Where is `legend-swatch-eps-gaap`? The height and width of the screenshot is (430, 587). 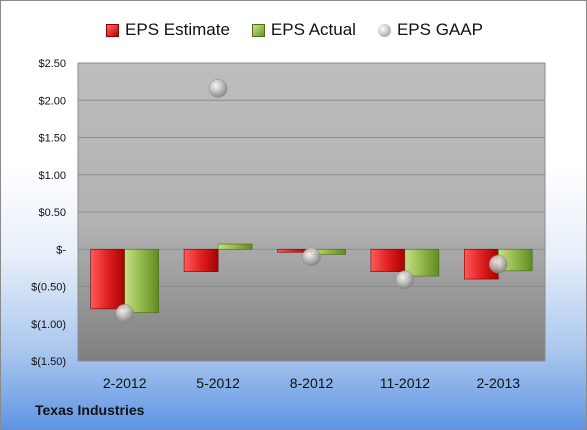 legend-swatch-eps-gaap is located at coordinates (384, 30).